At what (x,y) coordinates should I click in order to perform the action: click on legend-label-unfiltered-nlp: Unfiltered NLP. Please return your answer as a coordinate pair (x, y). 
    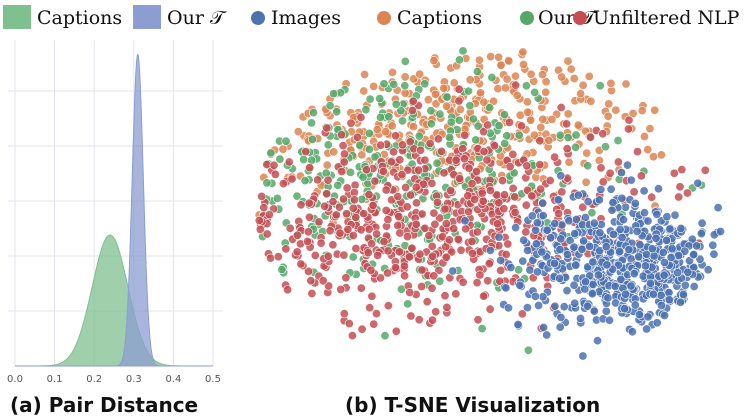
    Looking at the image, I should click on (666, 18).